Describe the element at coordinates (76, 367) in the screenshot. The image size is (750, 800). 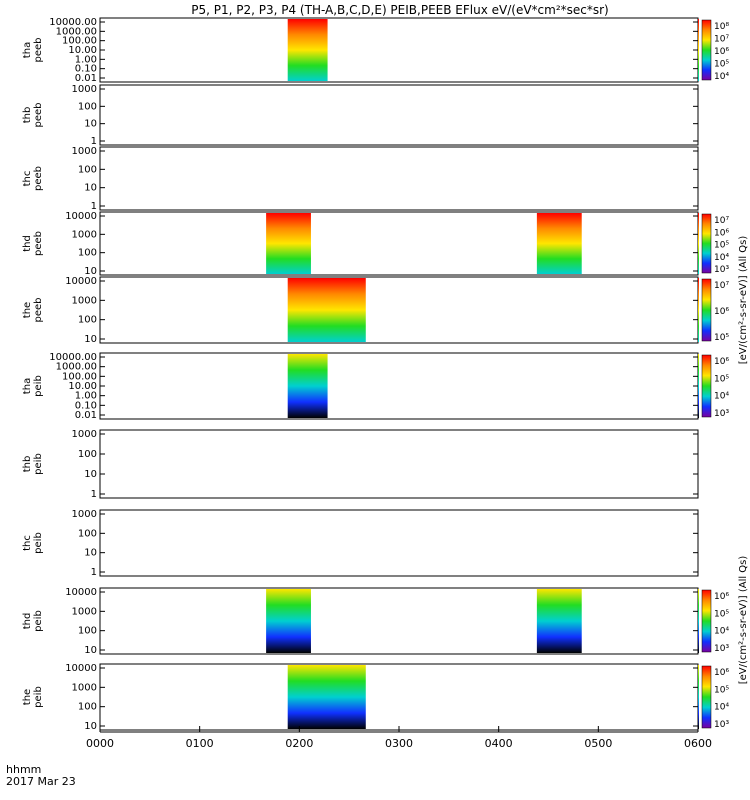
I see `ytick-label: 1000.00` at that location.